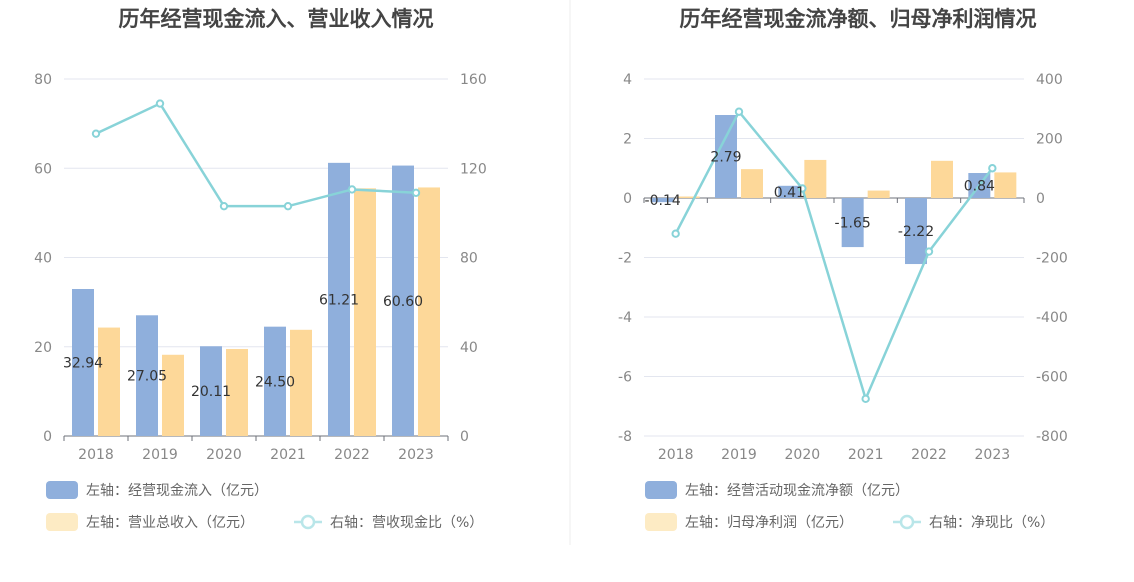 Image resolution: width=1134 pixels, height=582 pixels. I want to click on legend-label: 右轴：营收现金比（%）, so click(406, 523).